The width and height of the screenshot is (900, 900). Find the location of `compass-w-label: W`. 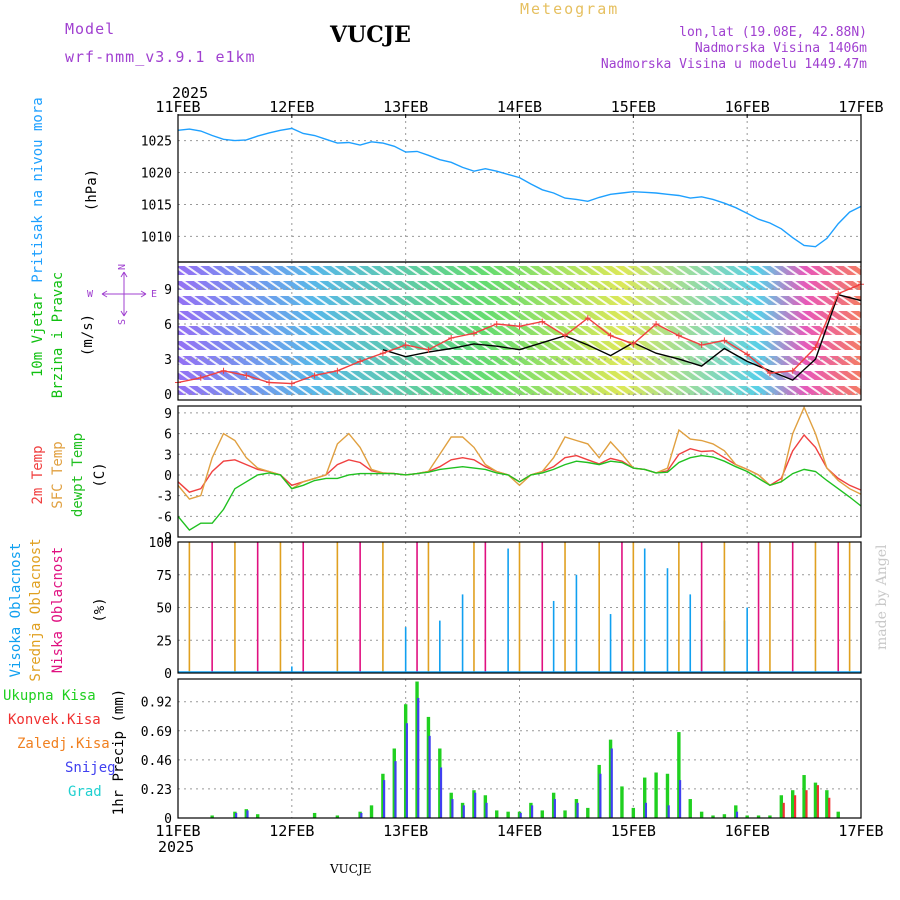

compass-w-label: W is located at coordinates (90, 294).